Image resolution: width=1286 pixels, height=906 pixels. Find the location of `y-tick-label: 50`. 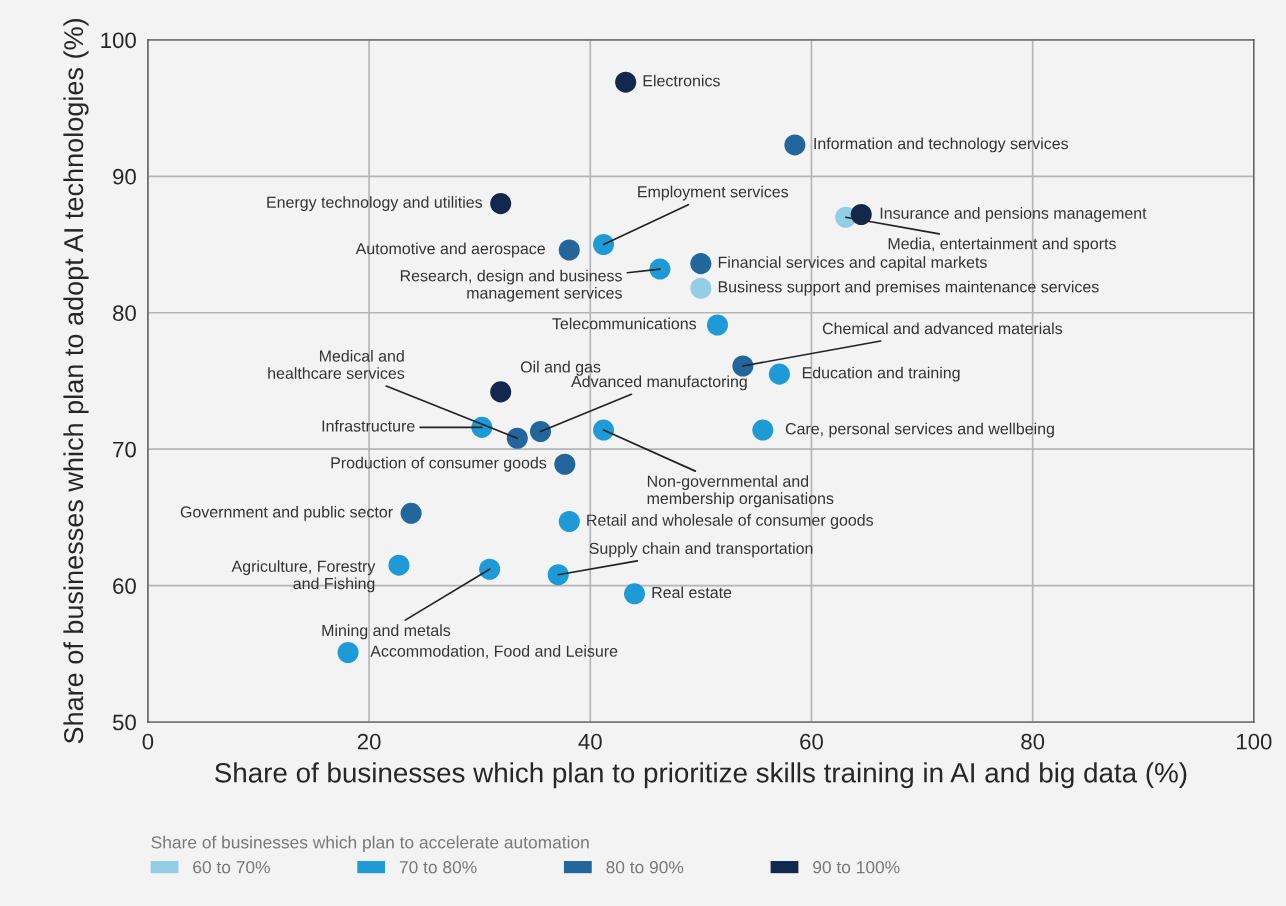

y-tick-label: 50 is located at coordinates (124, 722).